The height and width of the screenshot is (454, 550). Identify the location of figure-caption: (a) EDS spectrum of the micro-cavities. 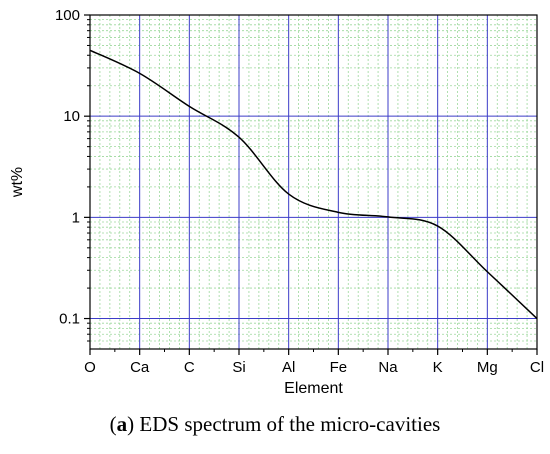
(275, 424).